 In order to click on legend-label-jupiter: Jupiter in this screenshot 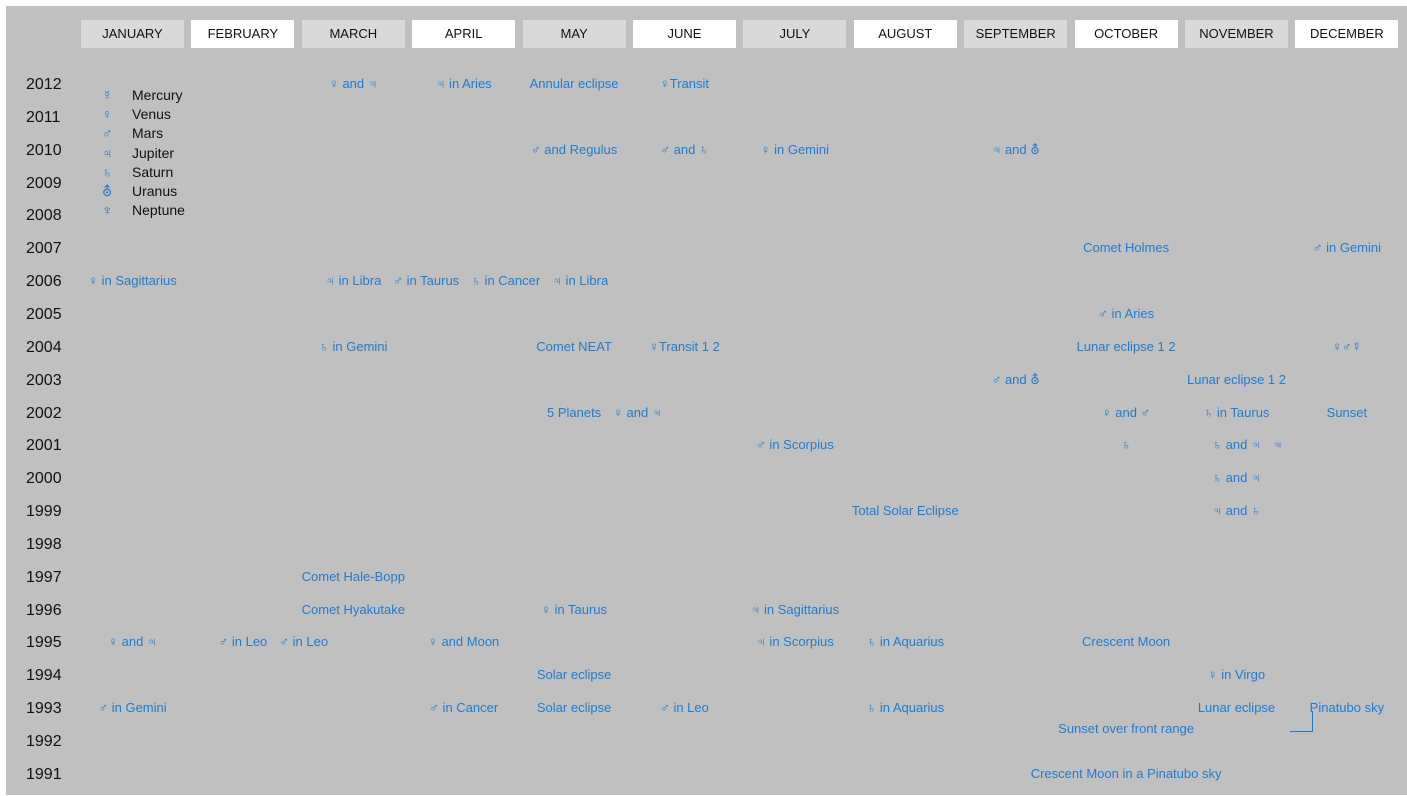, I will do `click(153, 152)`.